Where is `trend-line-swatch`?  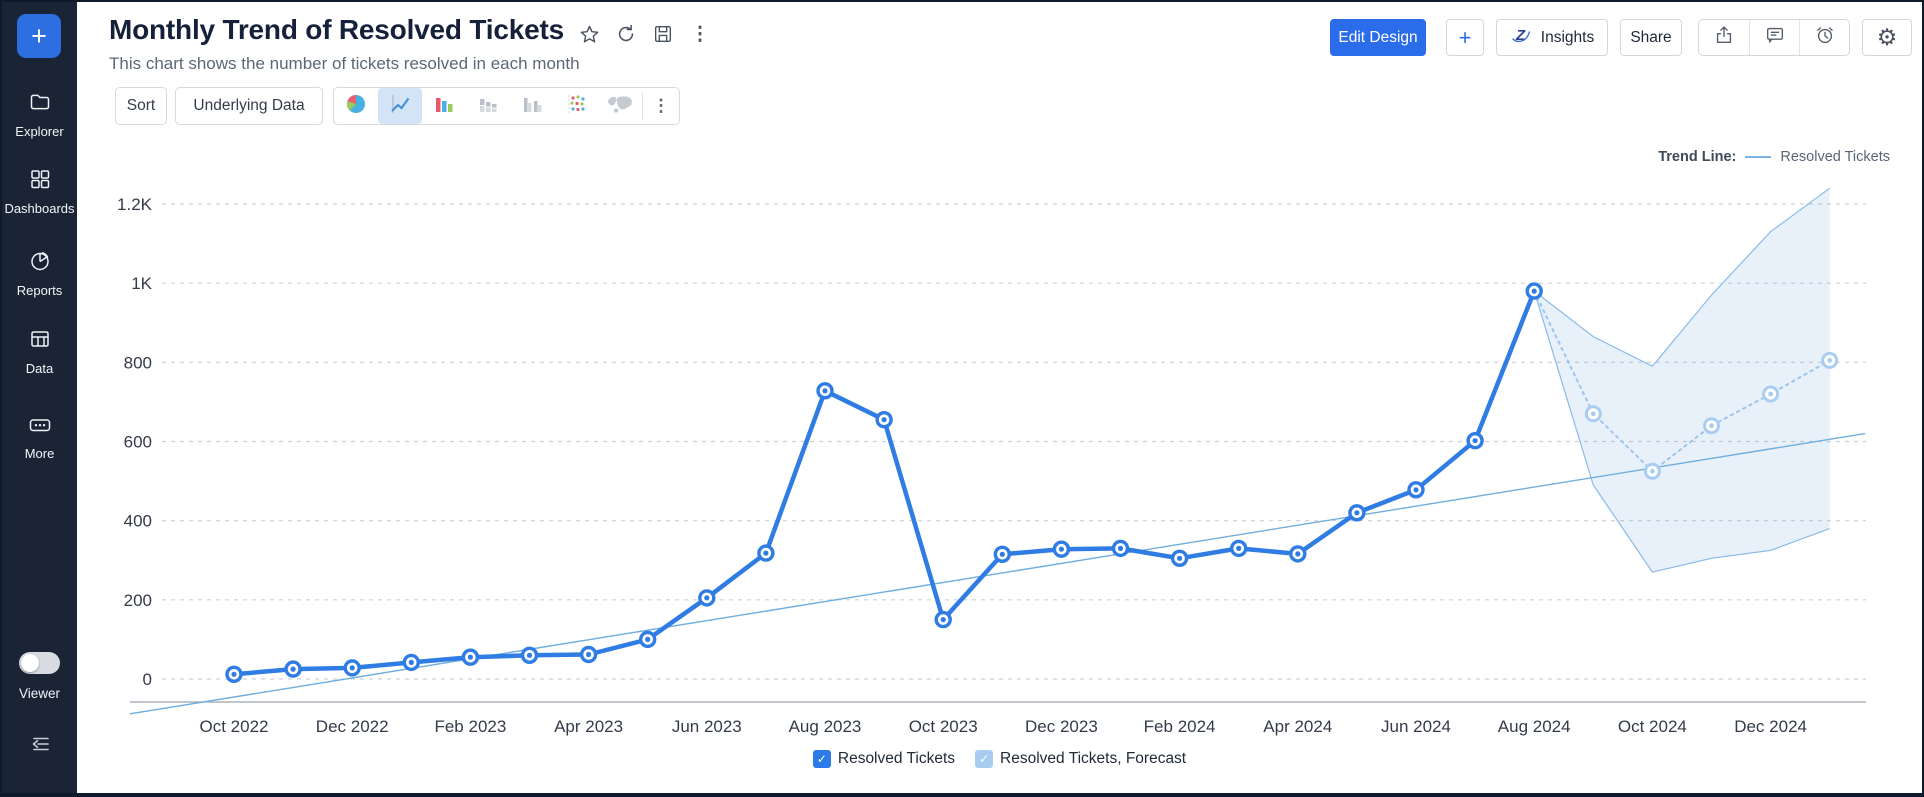
trend-line-swatch is located at coordinates (1758, 157).